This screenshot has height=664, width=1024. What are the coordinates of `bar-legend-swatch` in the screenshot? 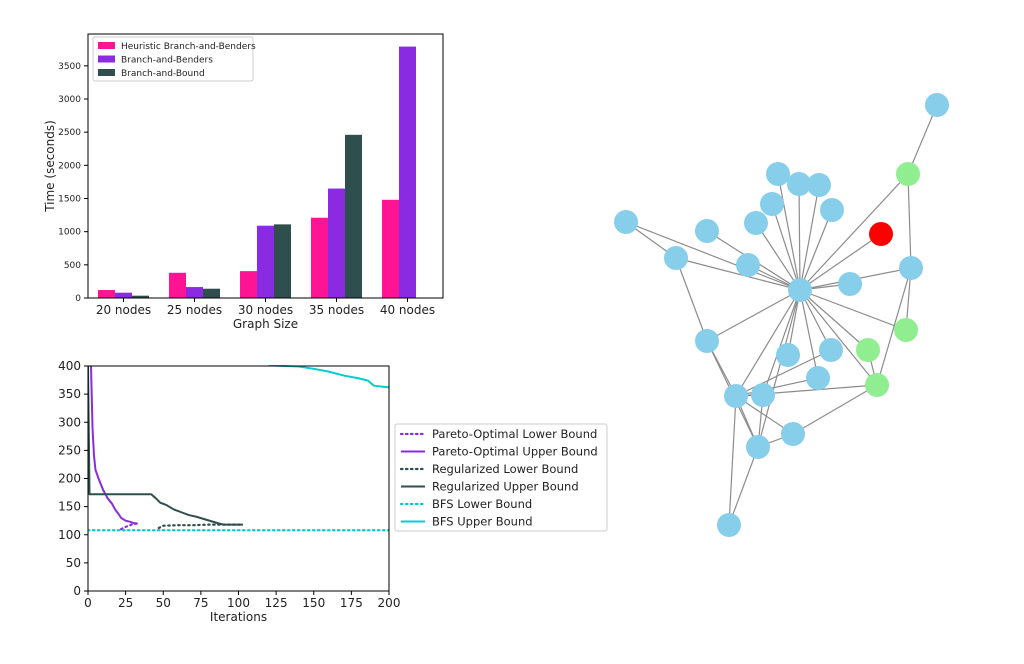 It's located at (106, 59).